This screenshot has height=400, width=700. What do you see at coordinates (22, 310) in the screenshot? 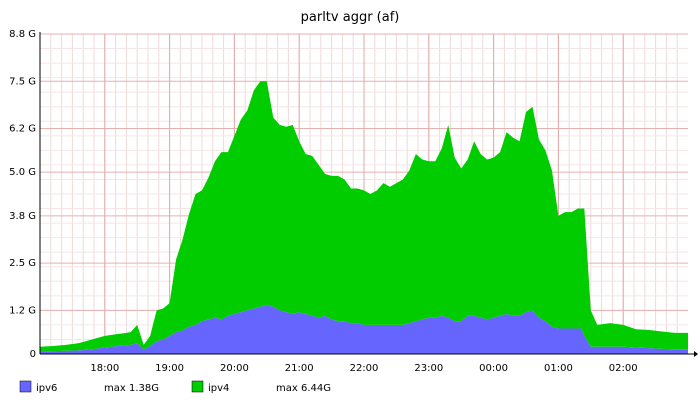
I see `y-tick-label: 1.2 G` at bounding box center [22, 310].